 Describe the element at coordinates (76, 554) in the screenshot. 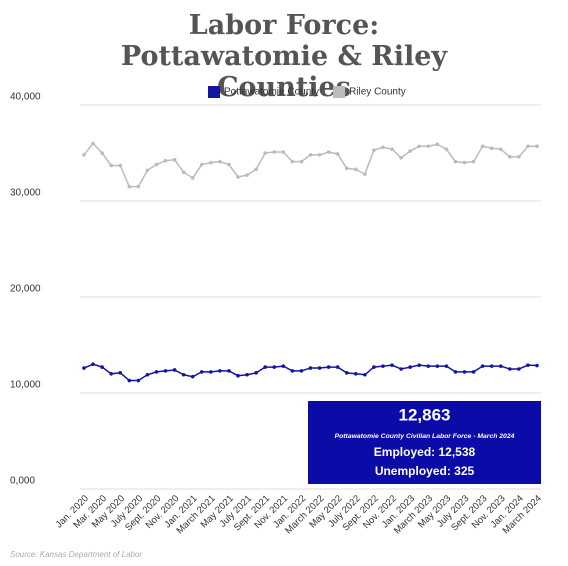

I see `source-note: Source: Kansas Department of Labor` at that location.